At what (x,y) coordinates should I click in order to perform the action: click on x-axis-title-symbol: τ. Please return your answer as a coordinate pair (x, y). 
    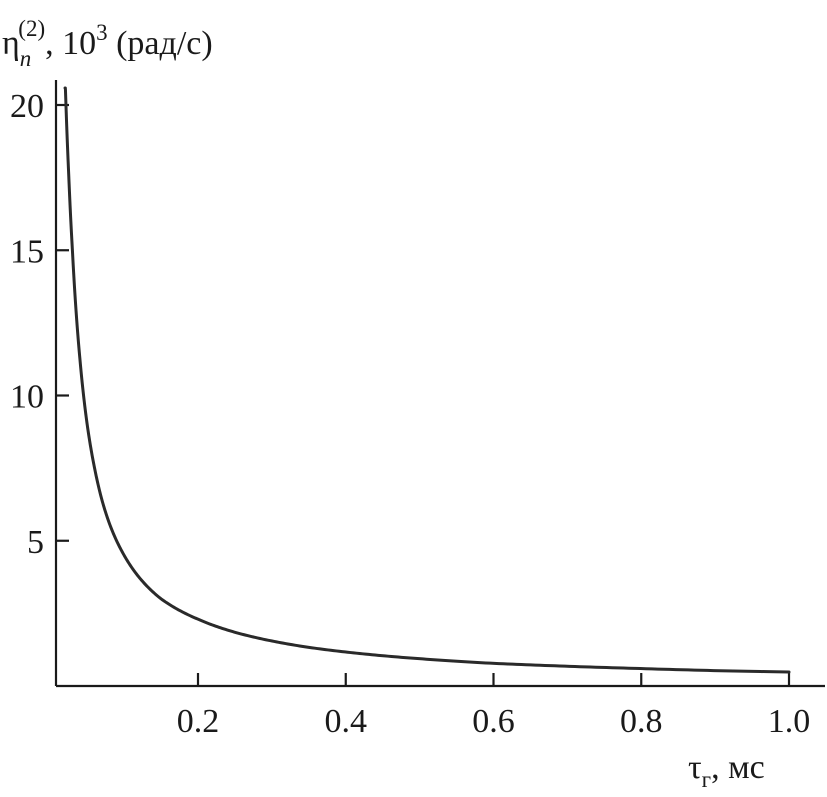
    Looking at the image, I should click on (695, 767).